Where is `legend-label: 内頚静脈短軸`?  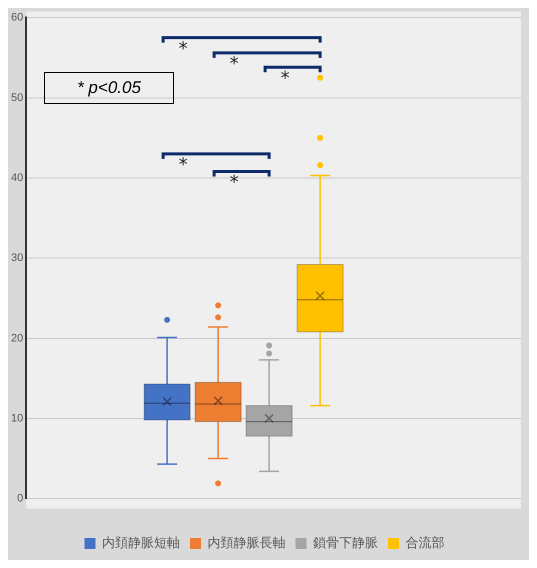
legend-label: 内頚静脈短軸 is located at coordinates (141, 543).